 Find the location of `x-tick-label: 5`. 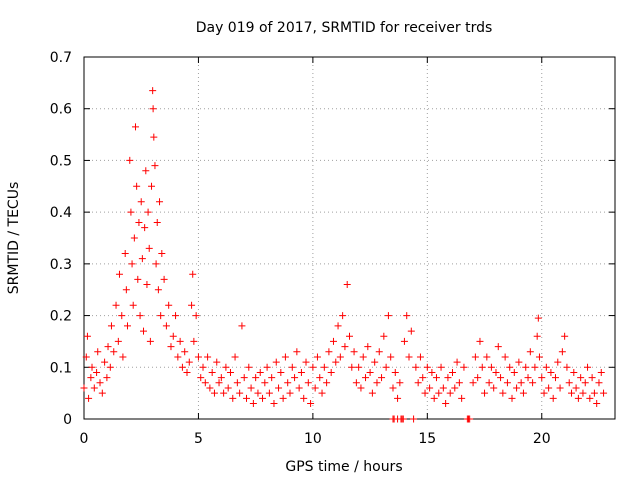

x-tick-label: 5 is located at coordinates (198, 439).